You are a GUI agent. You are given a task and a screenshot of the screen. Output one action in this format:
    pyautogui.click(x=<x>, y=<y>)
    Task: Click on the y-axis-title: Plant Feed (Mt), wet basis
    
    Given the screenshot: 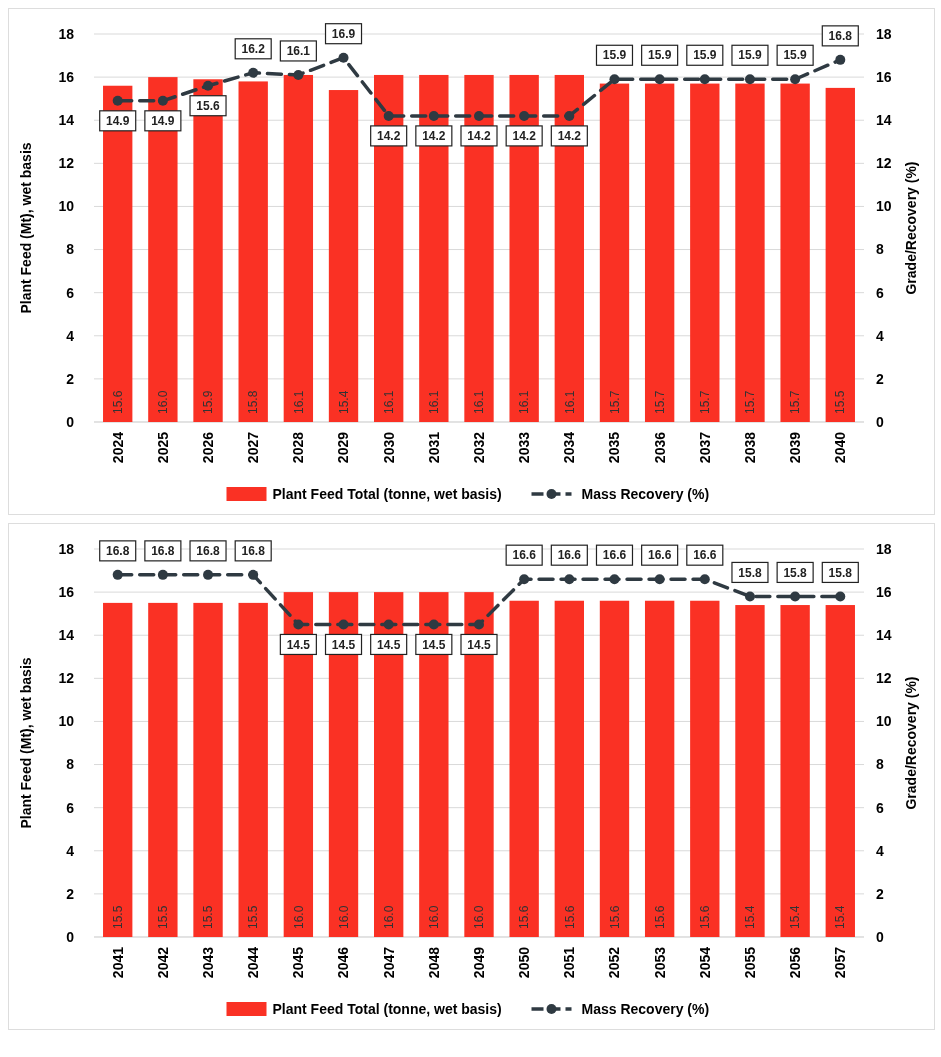 What is the action you would take?
    pyautogui.click(x=26, y=743)
    